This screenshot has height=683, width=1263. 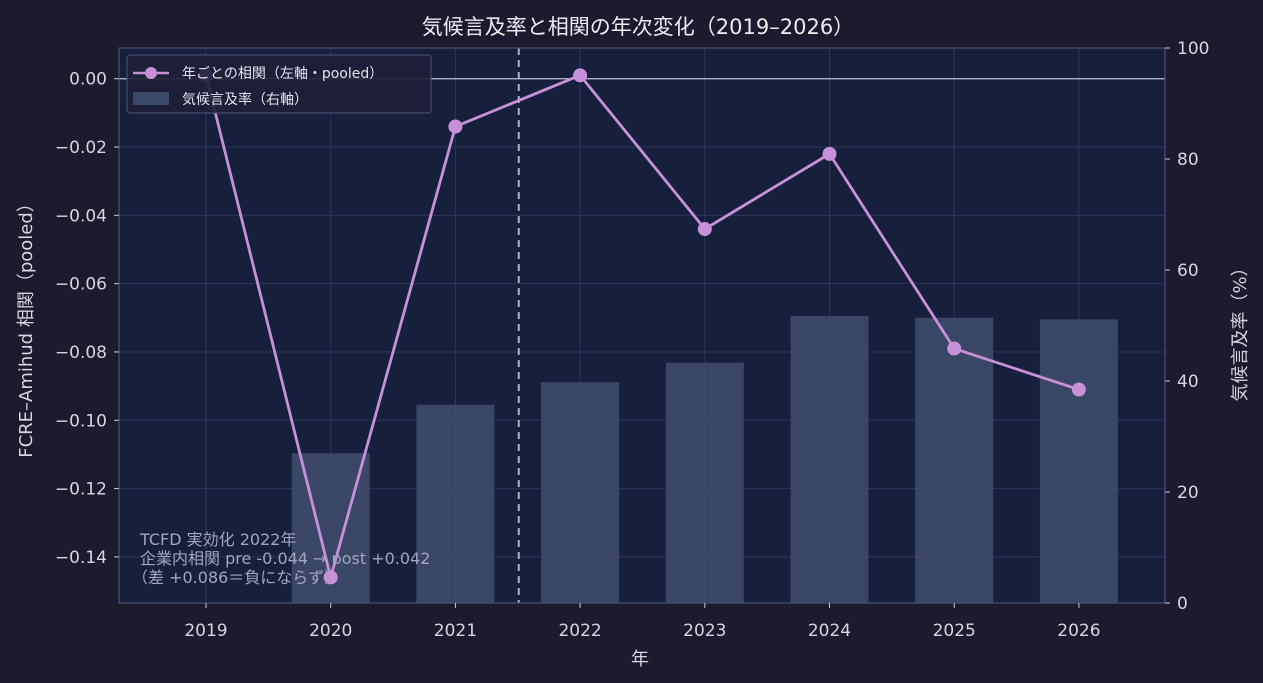 What do you see at coordinates (88, 80) in the screenshot?
I see `left-tick-label-0: 0.00` at bounding box center [88, 80].